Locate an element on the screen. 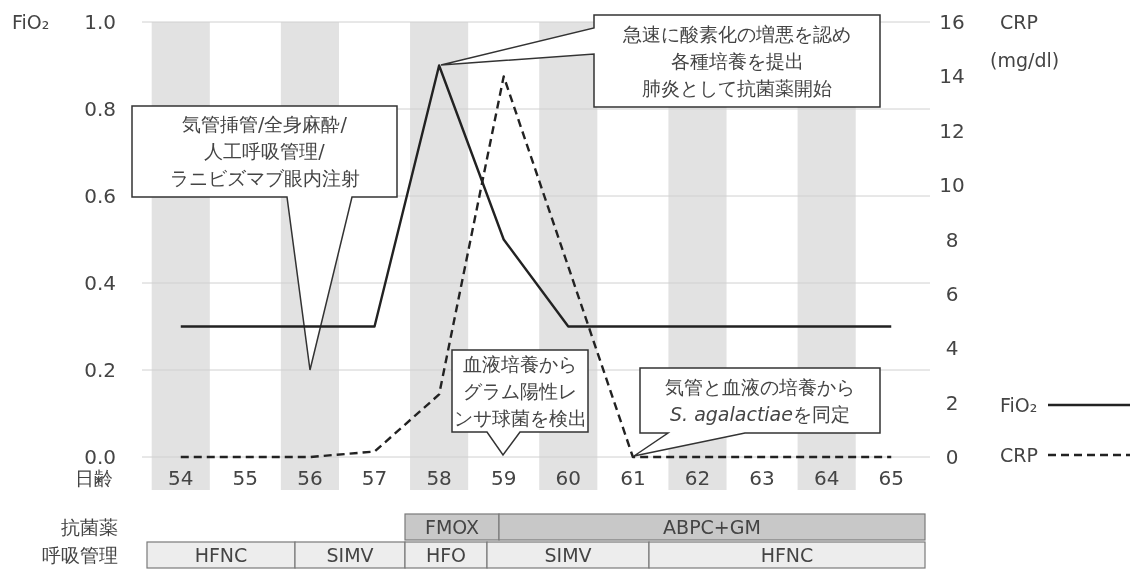  y2-tick-label: 12 is located at coordinates (952, 130).